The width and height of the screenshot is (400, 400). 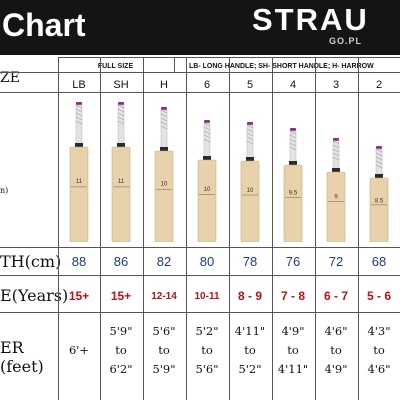 I want to click on height-value: 5'9" to 6'2", so click(x=121, y=350).